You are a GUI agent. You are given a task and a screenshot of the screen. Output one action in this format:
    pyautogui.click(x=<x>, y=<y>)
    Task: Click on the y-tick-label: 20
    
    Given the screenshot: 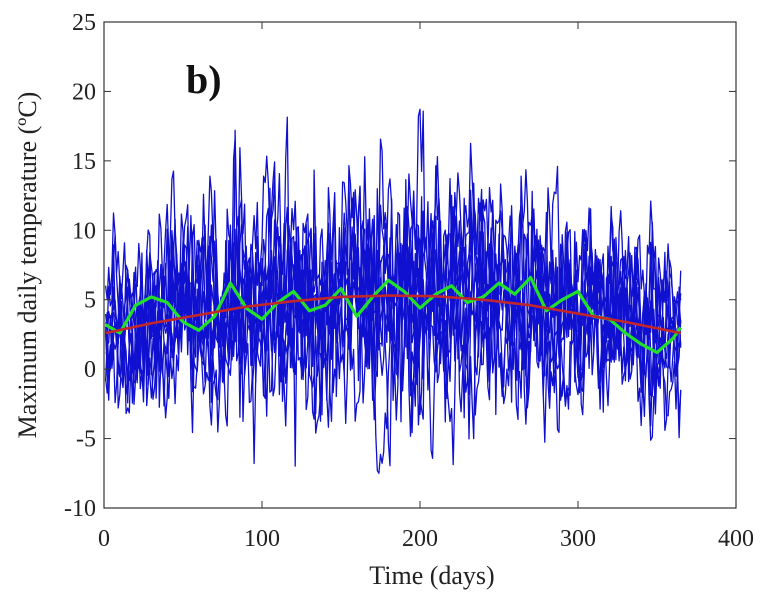 What is the action you would take?
    pyautogui.click(x=84, y=92)
    